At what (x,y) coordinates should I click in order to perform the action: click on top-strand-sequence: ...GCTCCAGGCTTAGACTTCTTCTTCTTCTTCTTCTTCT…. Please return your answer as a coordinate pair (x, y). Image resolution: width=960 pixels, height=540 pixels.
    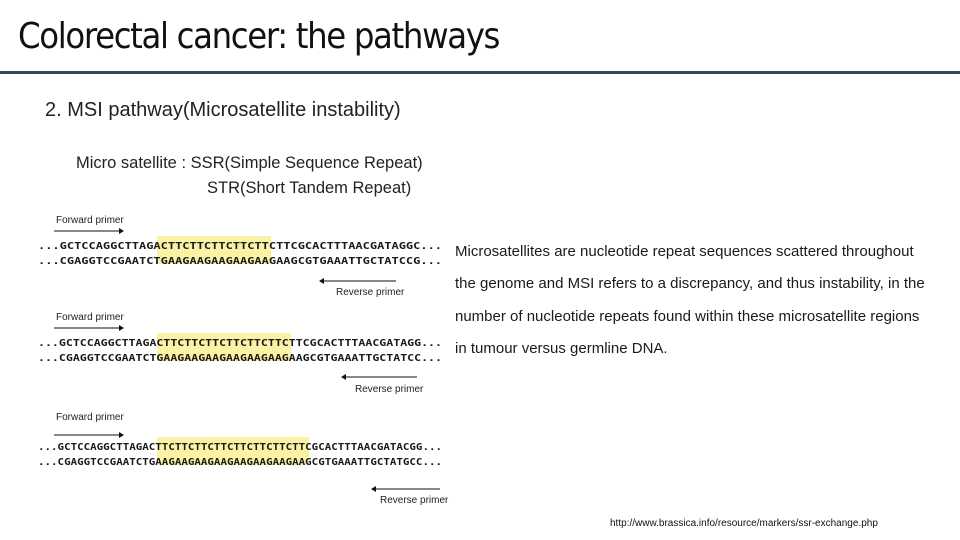
    Looking at the image, I should click on (240, 447).